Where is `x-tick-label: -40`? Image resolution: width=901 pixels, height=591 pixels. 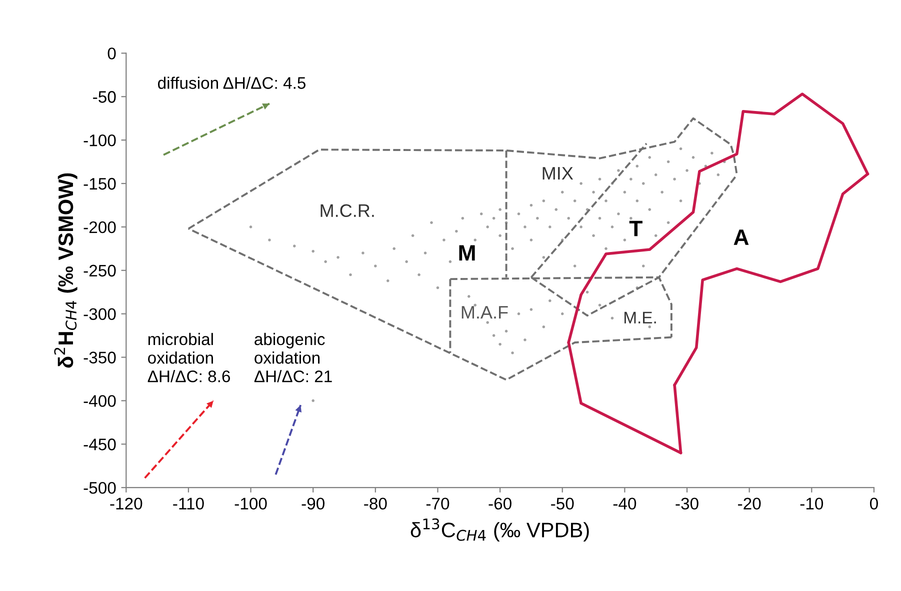 x-tick-label: -40 is located at coordinates (624, 504).